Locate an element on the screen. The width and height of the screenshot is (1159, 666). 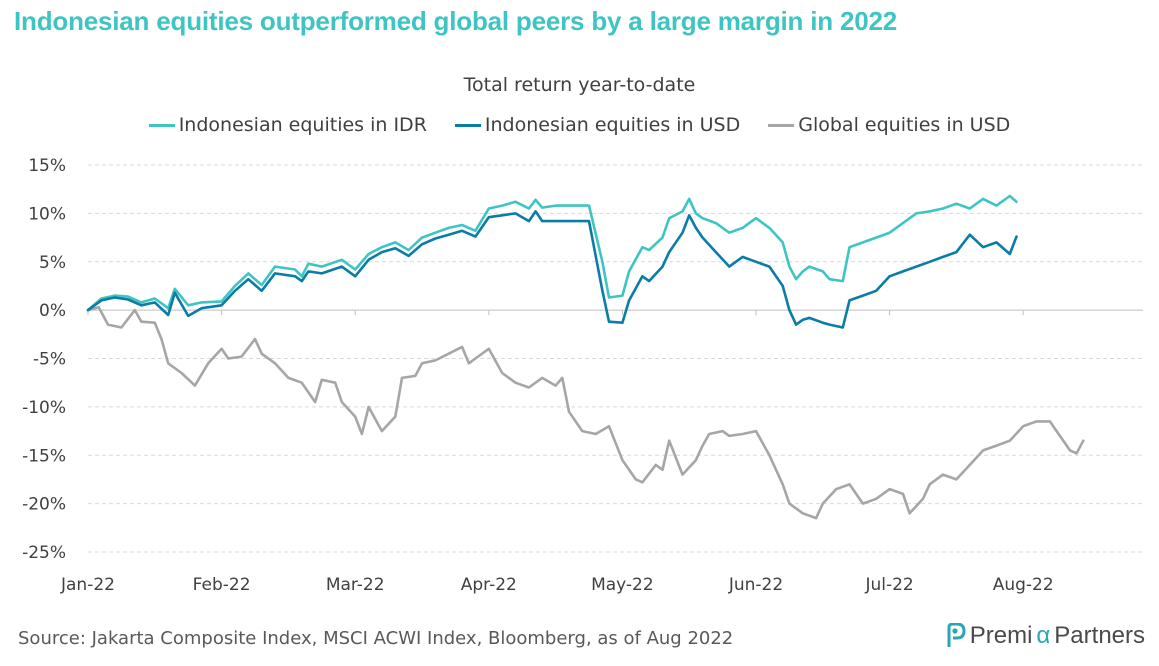
x-tick-label: Mar-22 is located at coordinates (355, 585).